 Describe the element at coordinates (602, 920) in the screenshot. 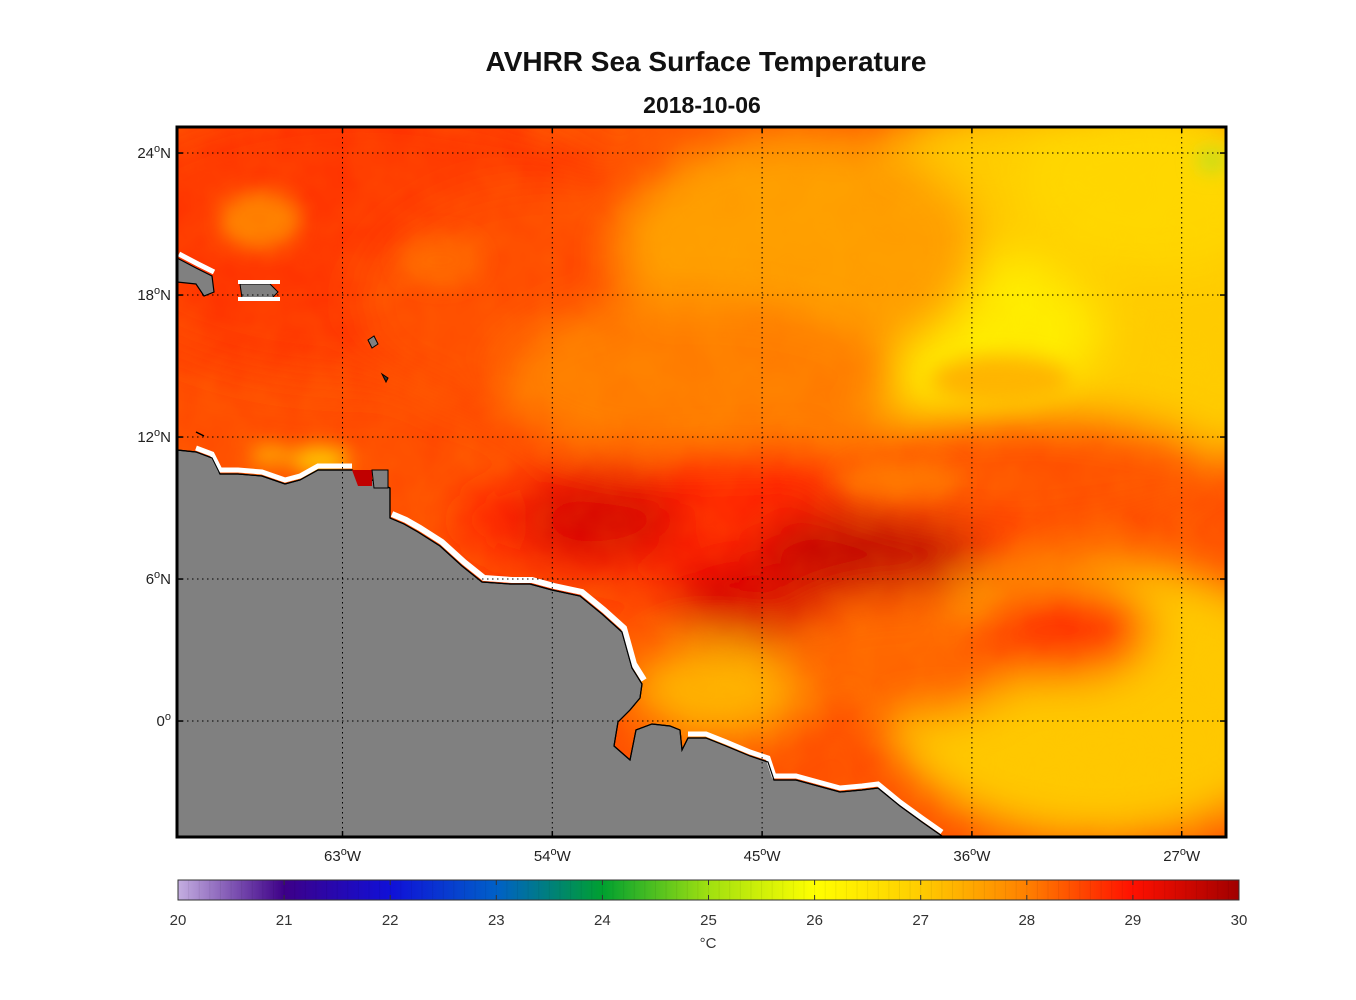

I see `colorbar-tick-label: 24` at that location.